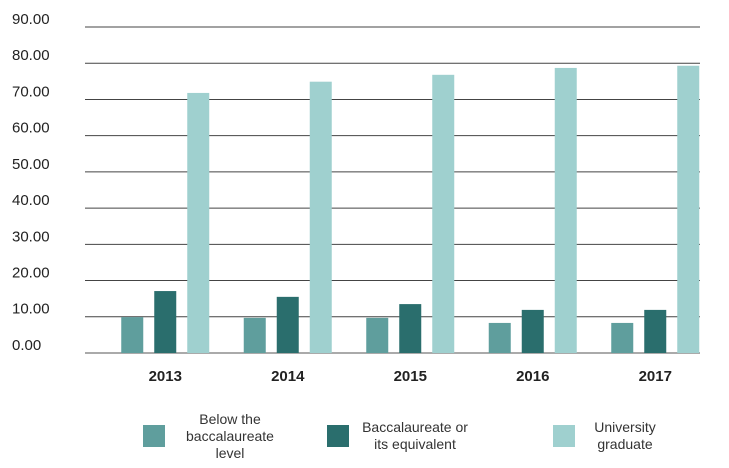 This screenshot has width=729, height=468. I want to click on x-tick-label: 2014, so click(288, 376).